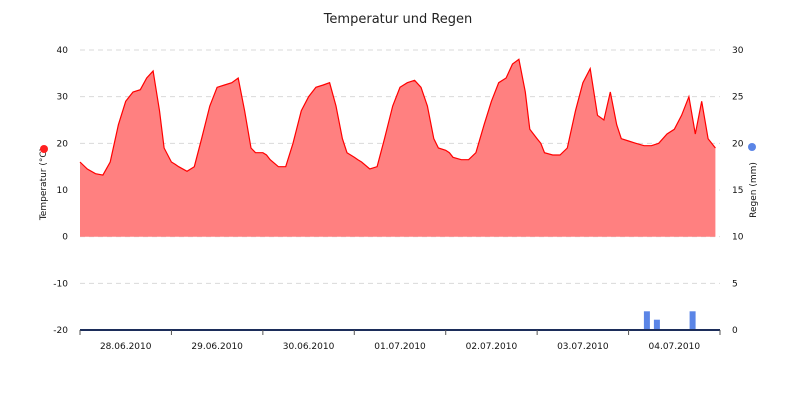  What do you see at coordinates (63, 191) in the screenshot?
I see `y-left-tick-label: 10` at bounding box center [63, 191].